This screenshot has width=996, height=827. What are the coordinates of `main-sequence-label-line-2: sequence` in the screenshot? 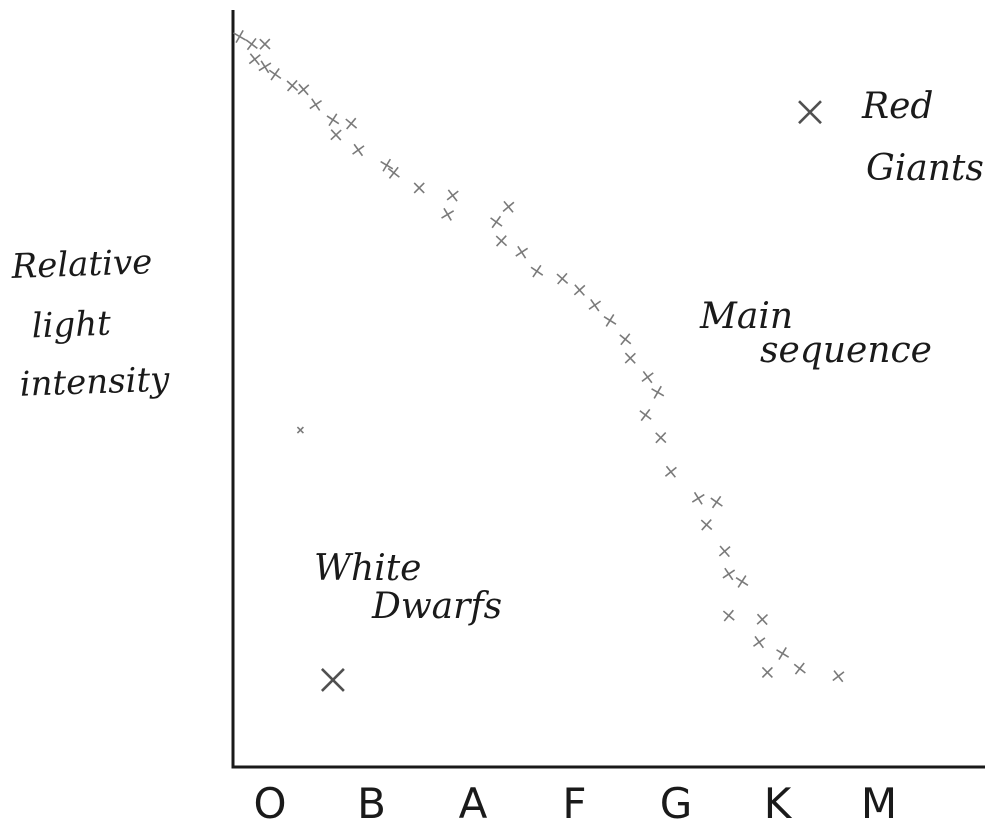 It's located at (846, 350).